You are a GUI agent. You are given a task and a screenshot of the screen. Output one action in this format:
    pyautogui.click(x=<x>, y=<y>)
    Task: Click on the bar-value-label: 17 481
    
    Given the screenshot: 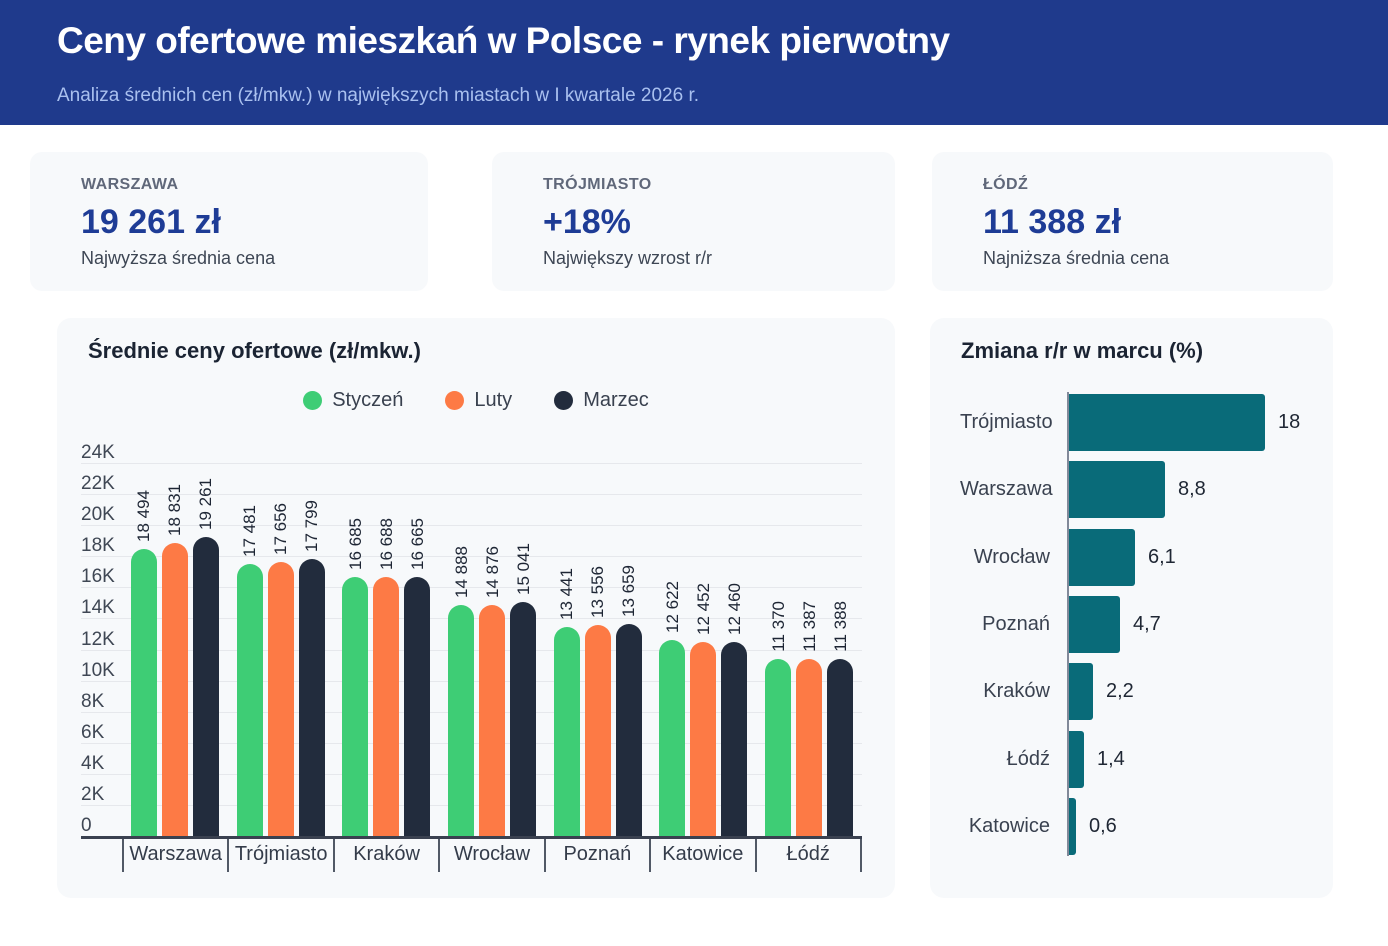 What is the action you would take?
    pyautogui.click(x=250, y=531)
    